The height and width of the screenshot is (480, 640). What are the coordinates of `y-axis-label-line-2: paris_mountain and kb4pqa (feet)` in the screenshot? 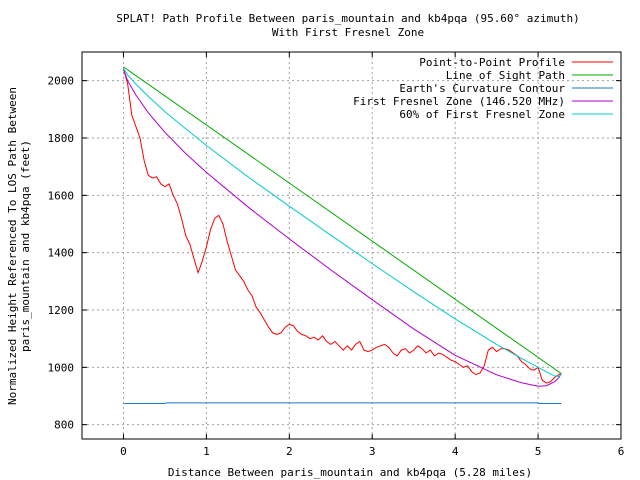 It's located at (25, 246).